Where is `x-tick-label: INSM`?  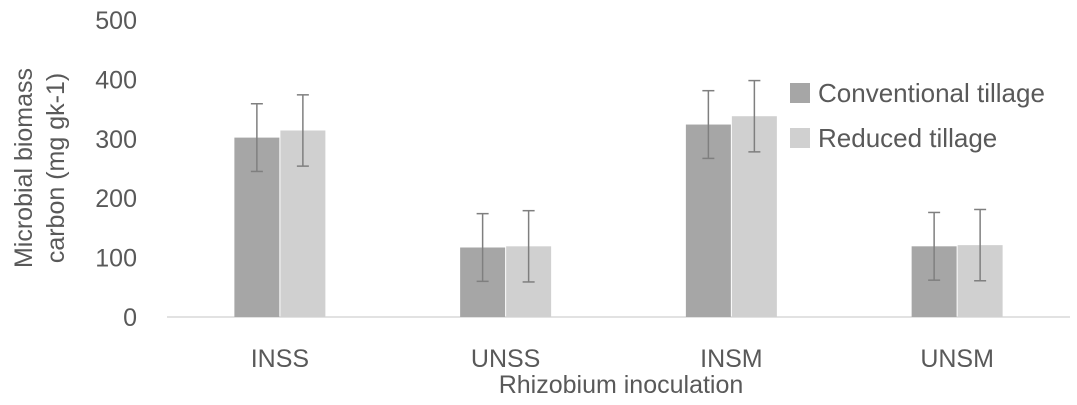
x-tick-label: INSM is located at coordinates (731, 359).